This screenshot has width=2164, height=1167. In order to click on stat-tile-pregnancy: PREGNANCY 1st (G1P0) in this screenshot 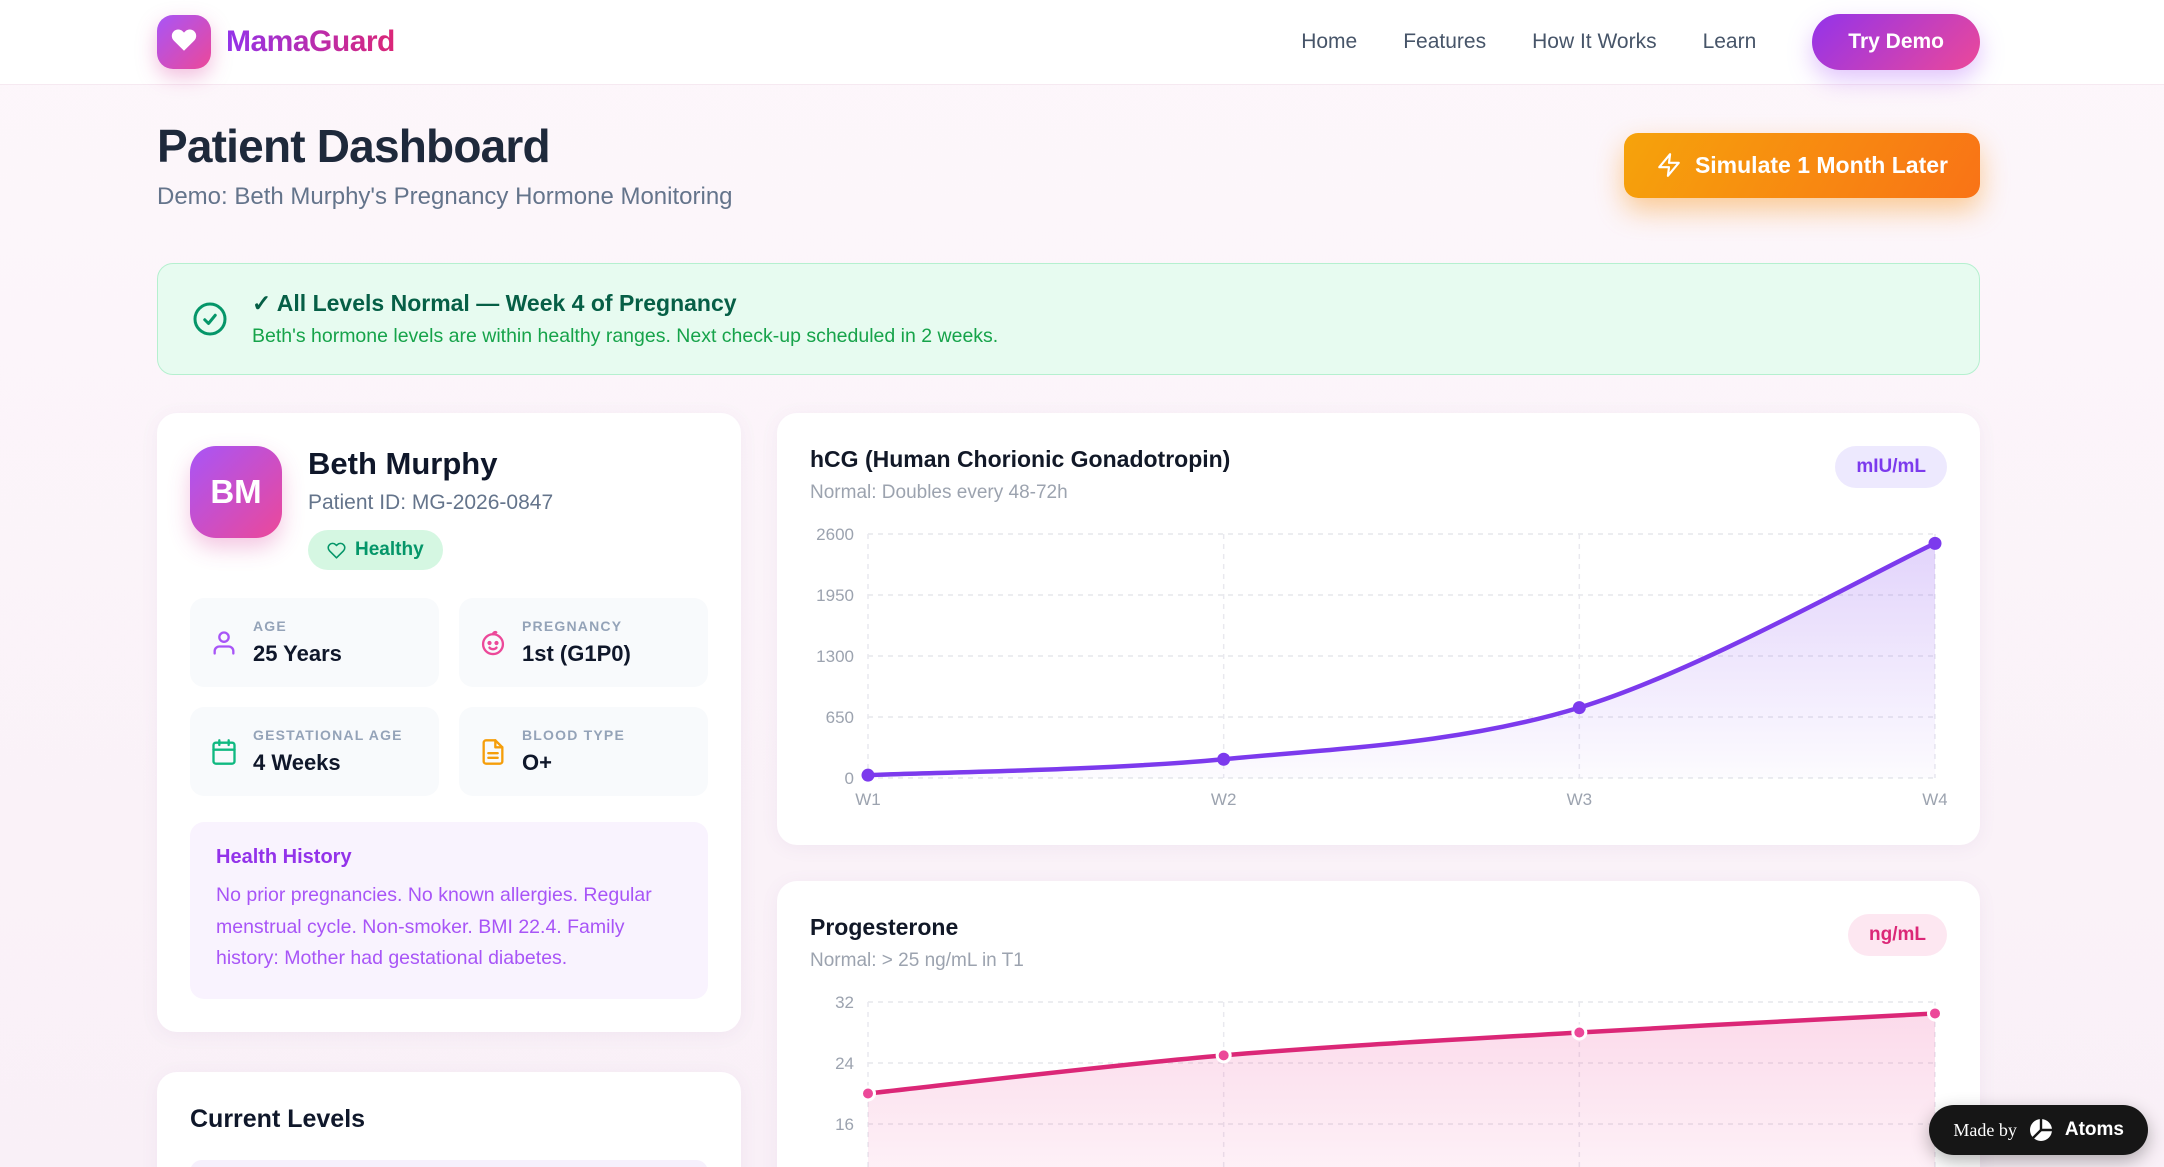, I will do `click(583, 642)`.